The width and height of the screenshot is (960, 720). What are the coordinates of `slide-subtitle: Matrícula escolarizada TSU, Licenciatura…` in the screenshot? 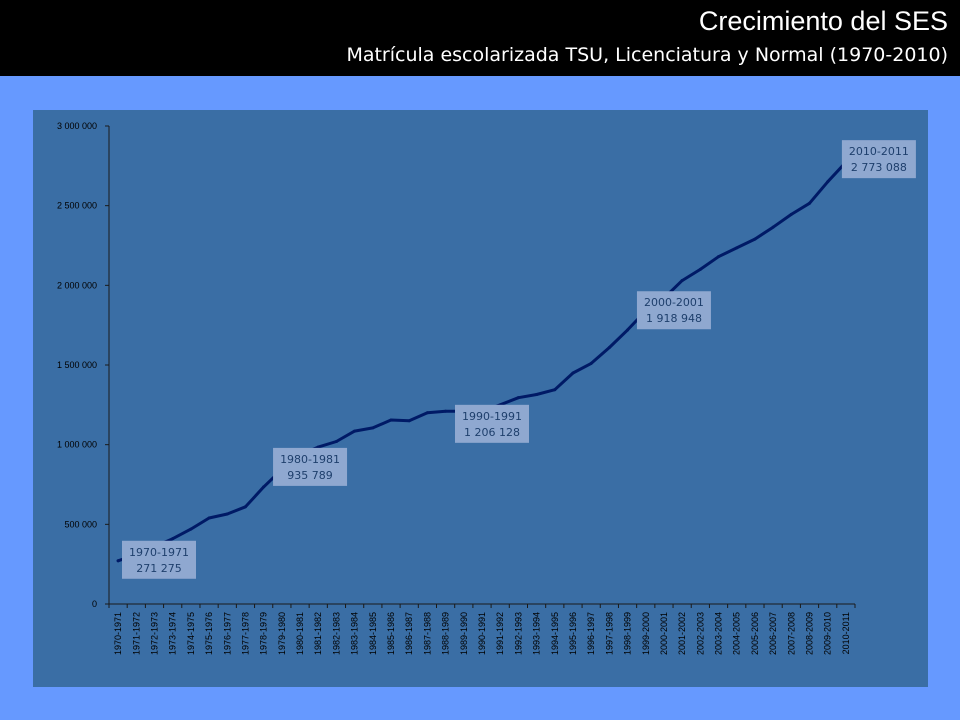 It's located at (647, 55).